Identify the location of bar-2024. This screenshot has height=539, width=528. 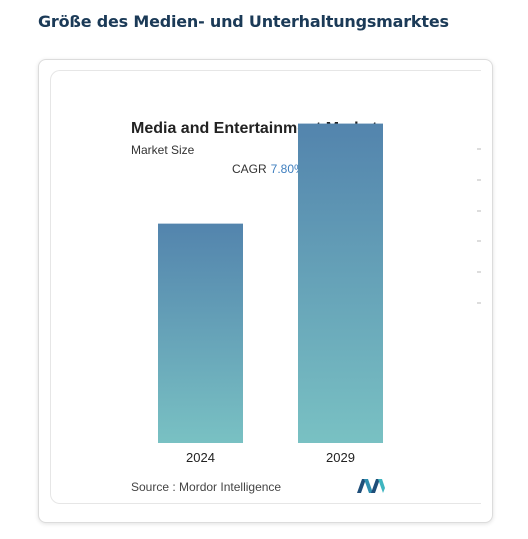
(200, 333).